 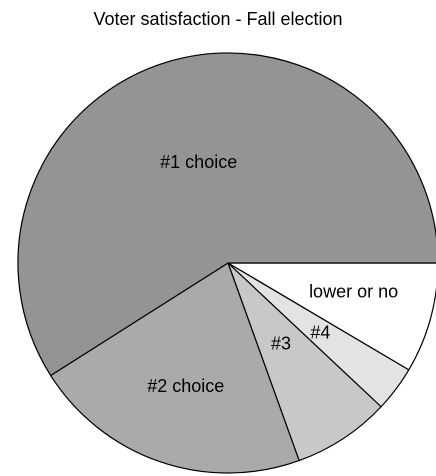 What do you see at coordinates (320, 332) in the screenshot?
I see `slice-label-2: #4` at bounding box center [320, 332].